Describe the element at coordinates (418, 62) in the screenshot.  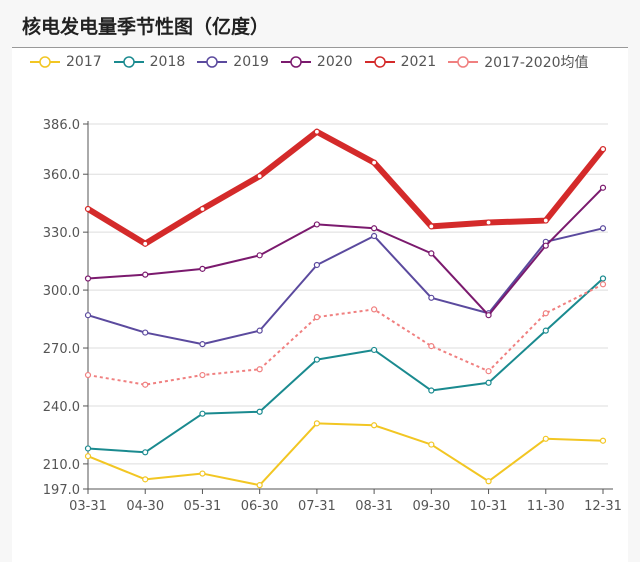
I see `legend-label: 2021` at that location.